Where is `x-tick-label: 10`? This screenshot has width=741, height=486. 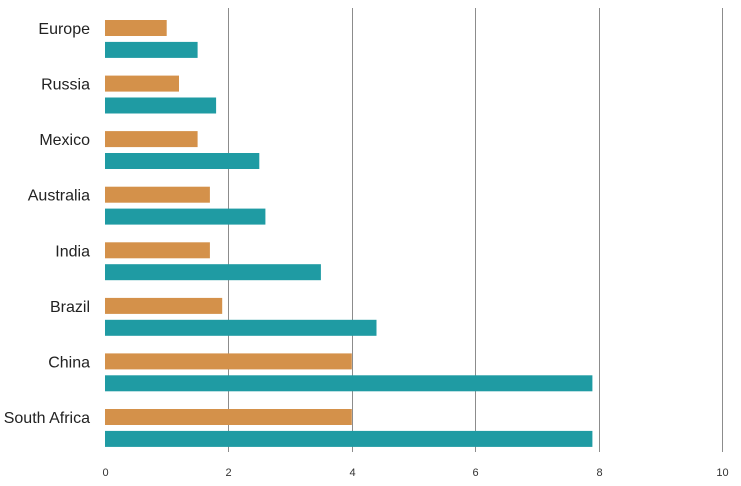 x-tick-label: 10 is located at coordinates (722, 473).